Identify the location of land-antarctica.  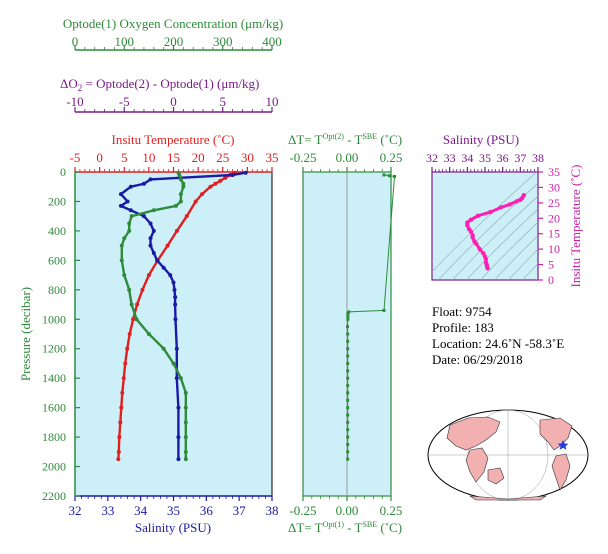
(508, 498).